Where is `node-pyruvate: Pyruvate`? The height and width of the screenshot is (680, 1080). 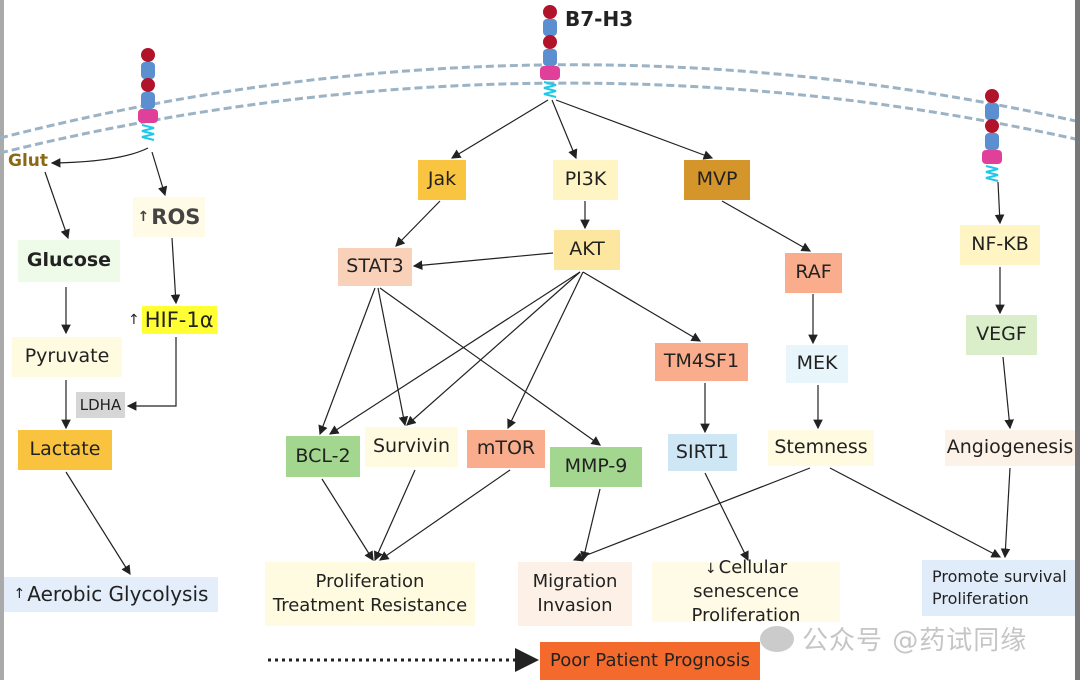 node-pyruvate: Pyruvate is located at coordinates (67, 357).